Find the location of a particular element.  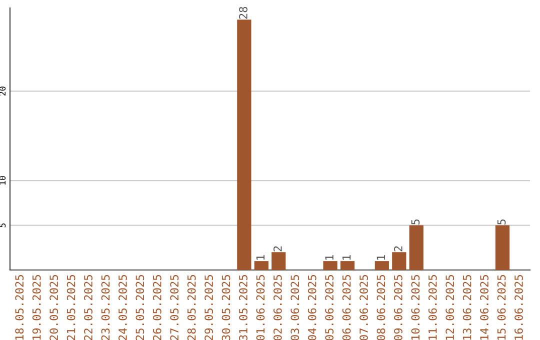

x-tick-label: 12.06.2025 is located at coordinates (450, 307).